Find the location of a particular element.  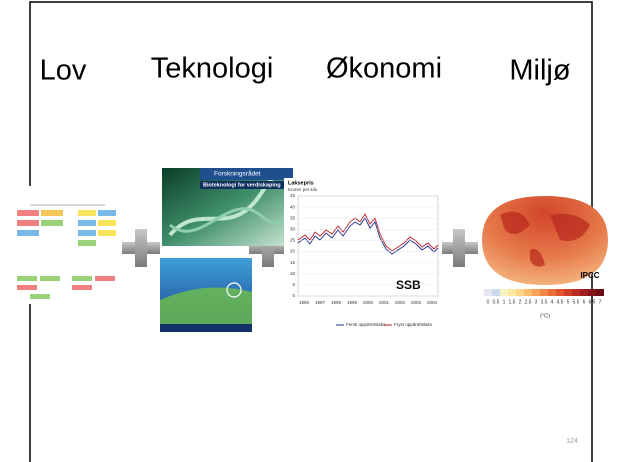

y-tick-label: 40 is located at coordinates (293, 206).